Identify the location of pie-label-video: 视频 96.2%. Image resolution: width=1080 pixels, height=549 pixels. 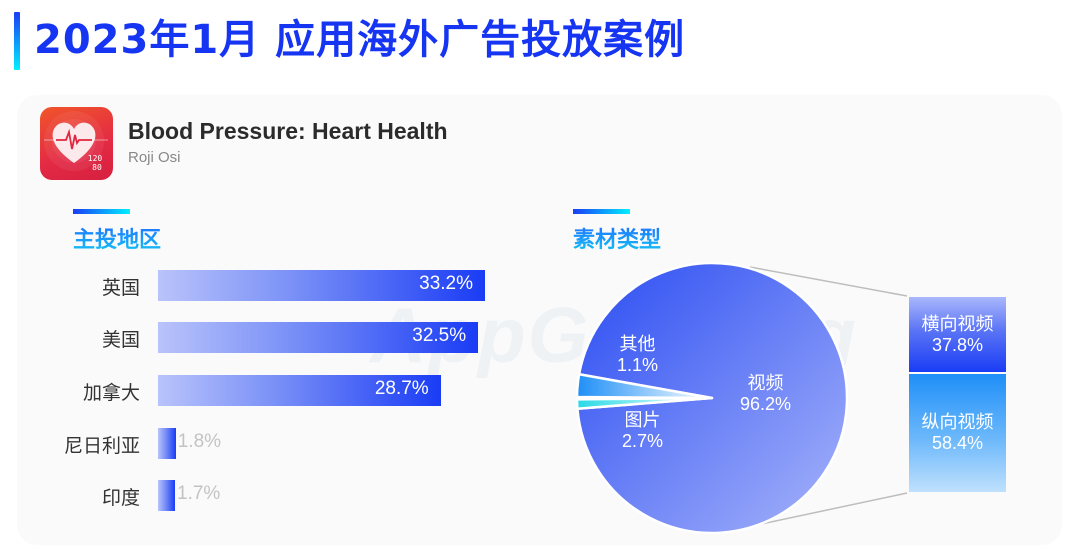
(766, 393).